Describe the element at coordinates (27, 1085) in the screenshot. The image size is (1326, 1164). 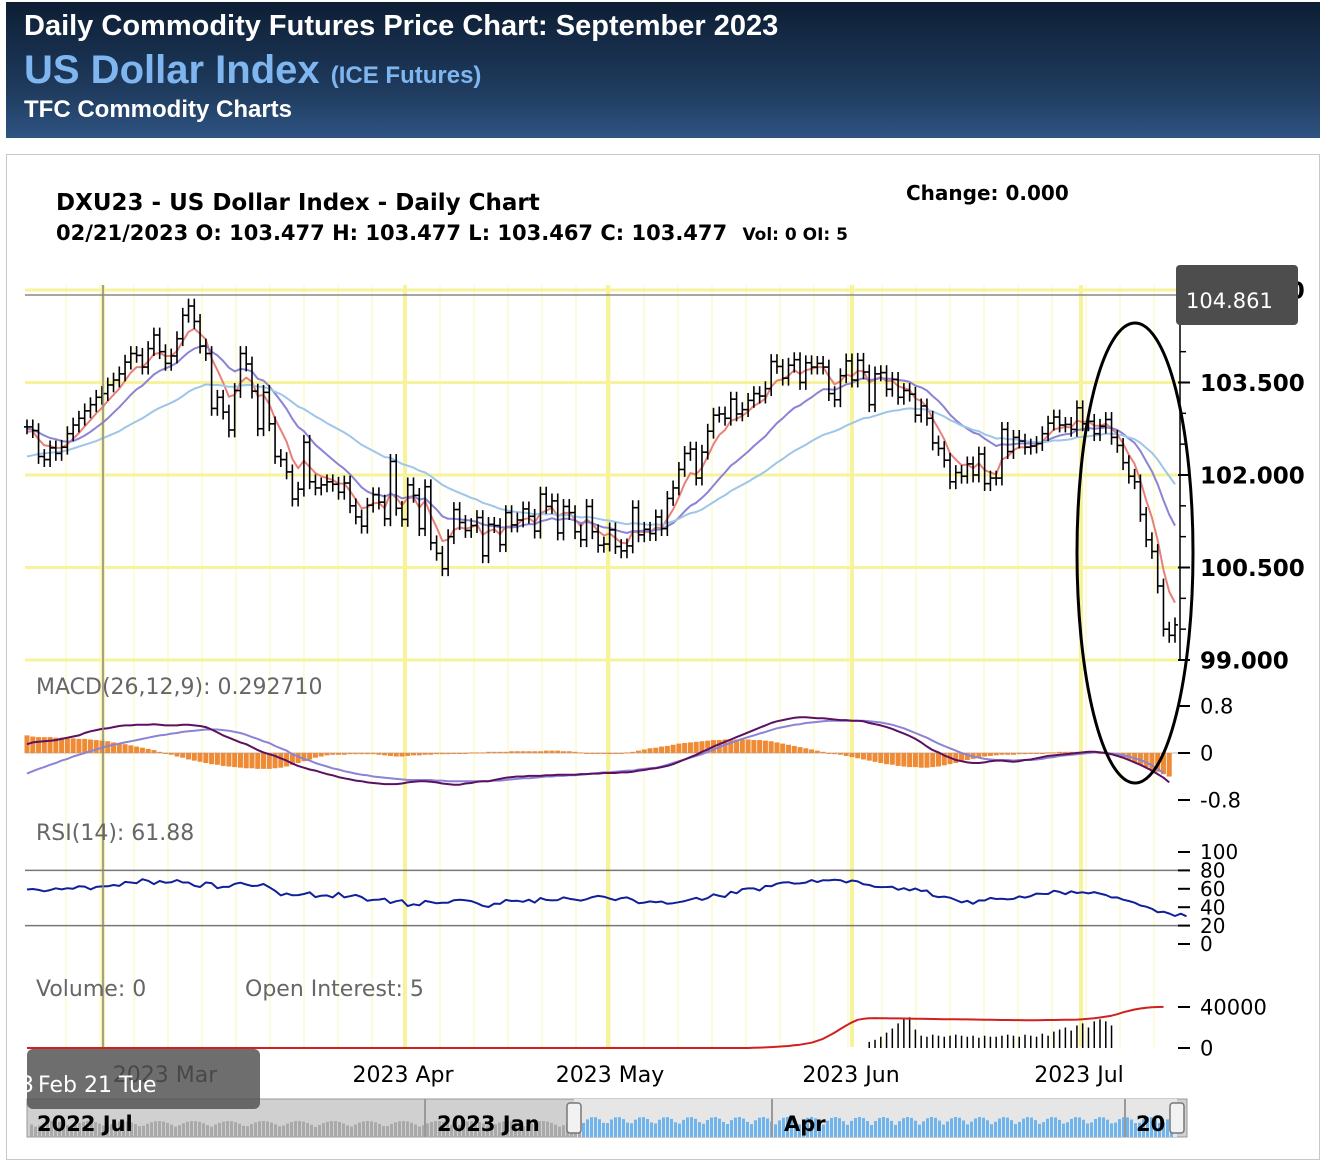
I see `date-tooltip-cutoff: 3` at that location.